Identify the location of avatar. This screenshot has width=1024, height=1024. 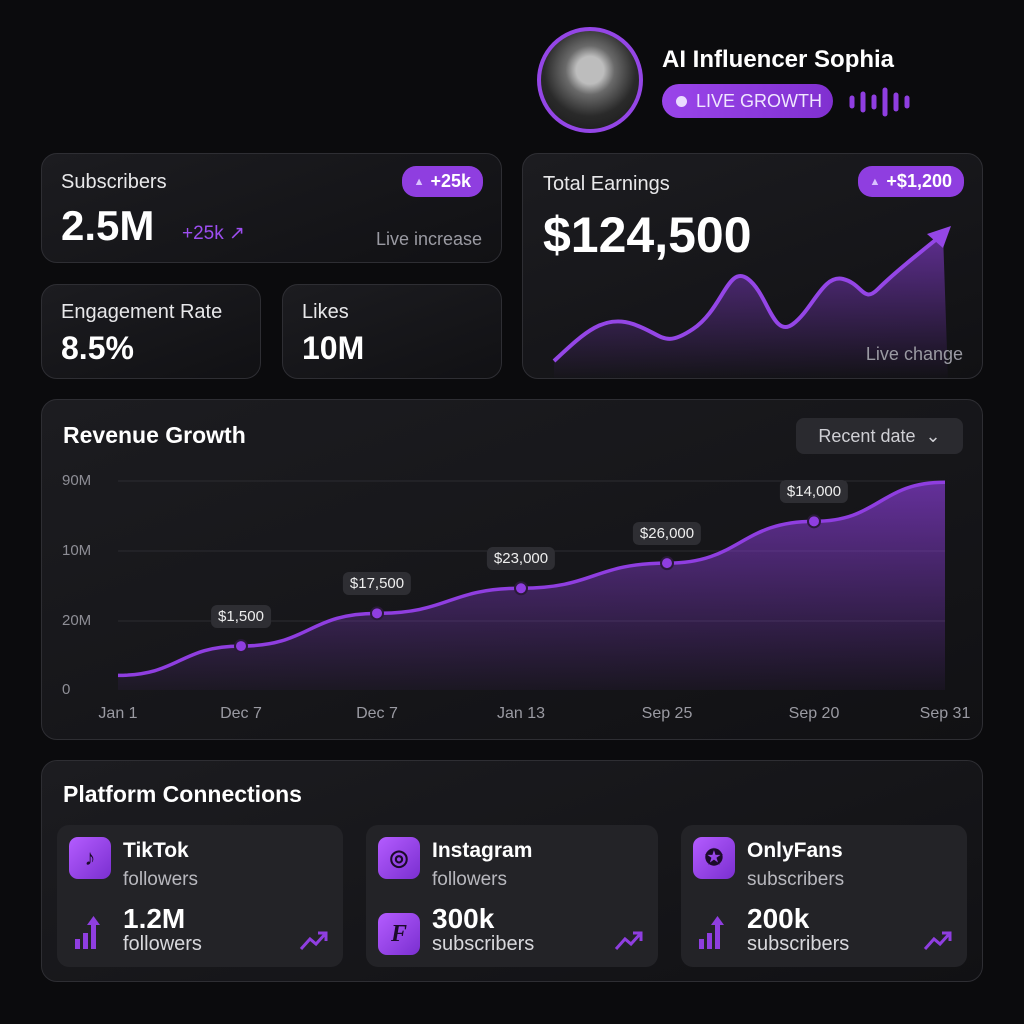
(590, 80).